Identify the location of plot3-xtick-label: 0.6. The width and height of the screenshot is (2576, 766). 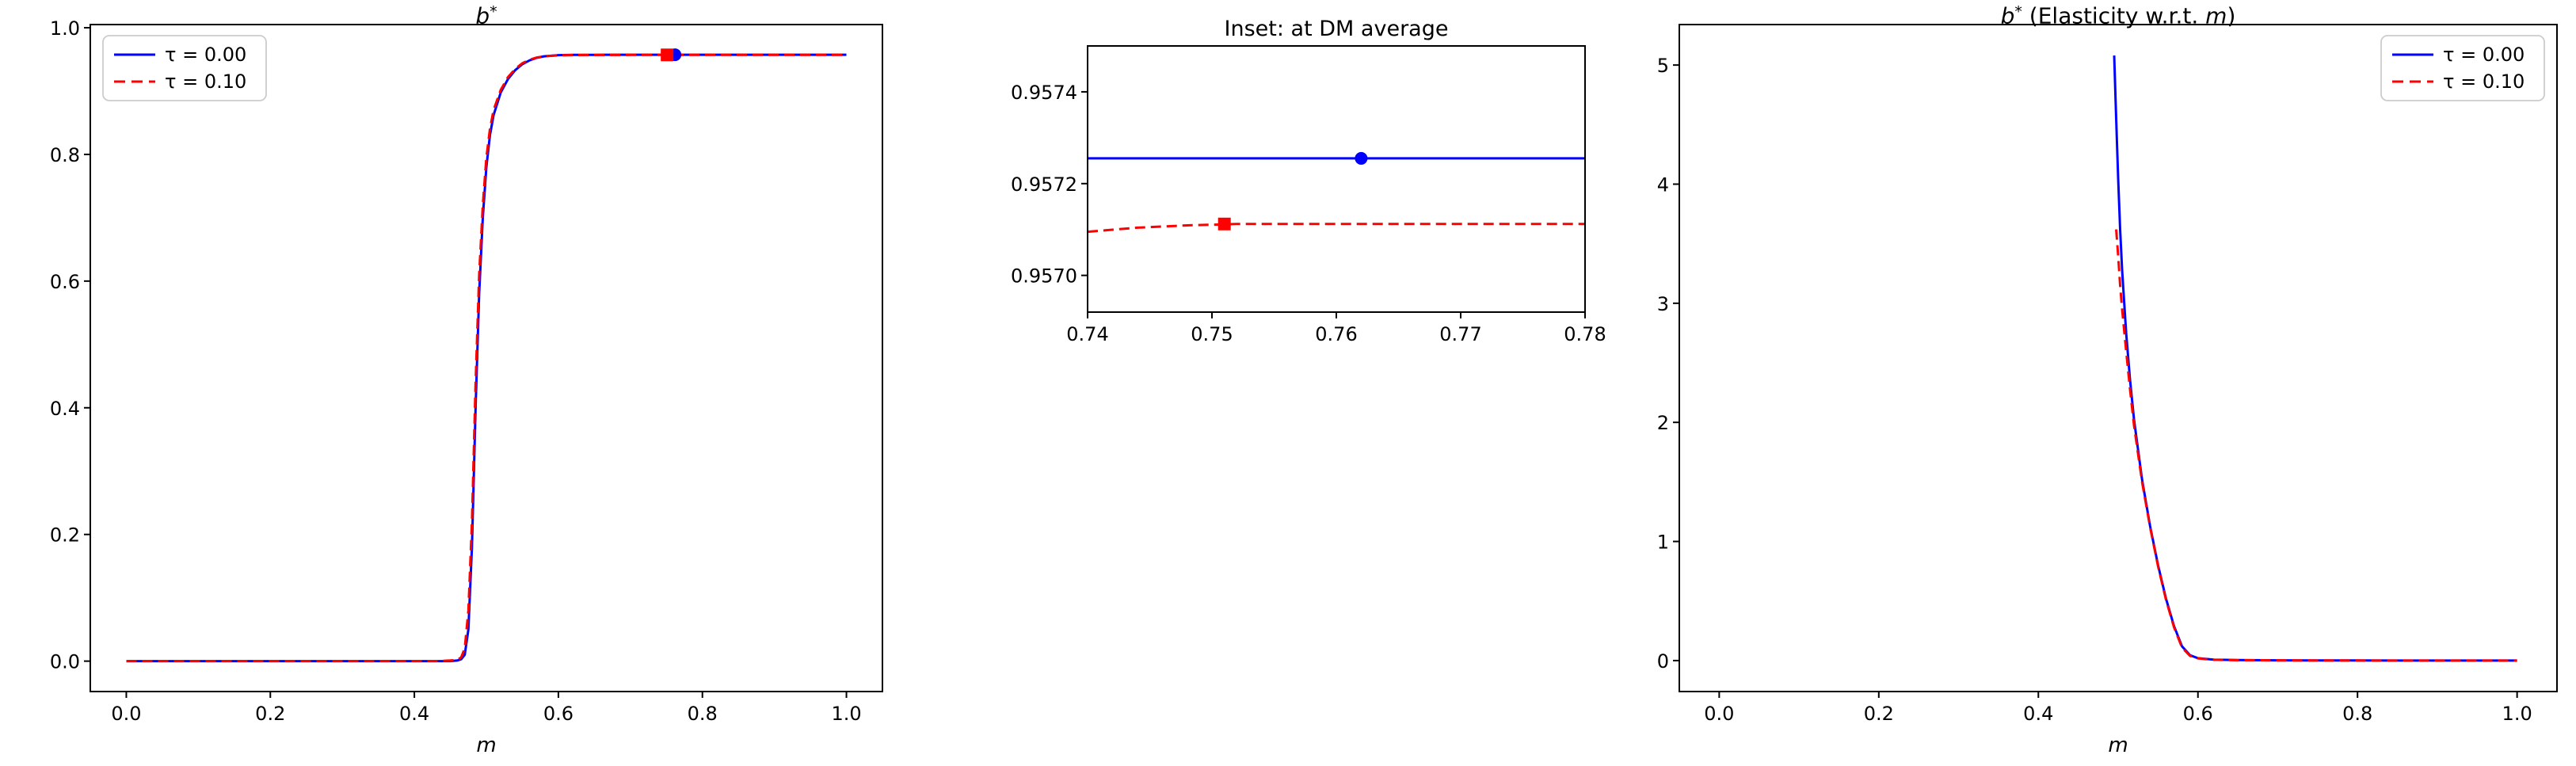
(2198, 714).